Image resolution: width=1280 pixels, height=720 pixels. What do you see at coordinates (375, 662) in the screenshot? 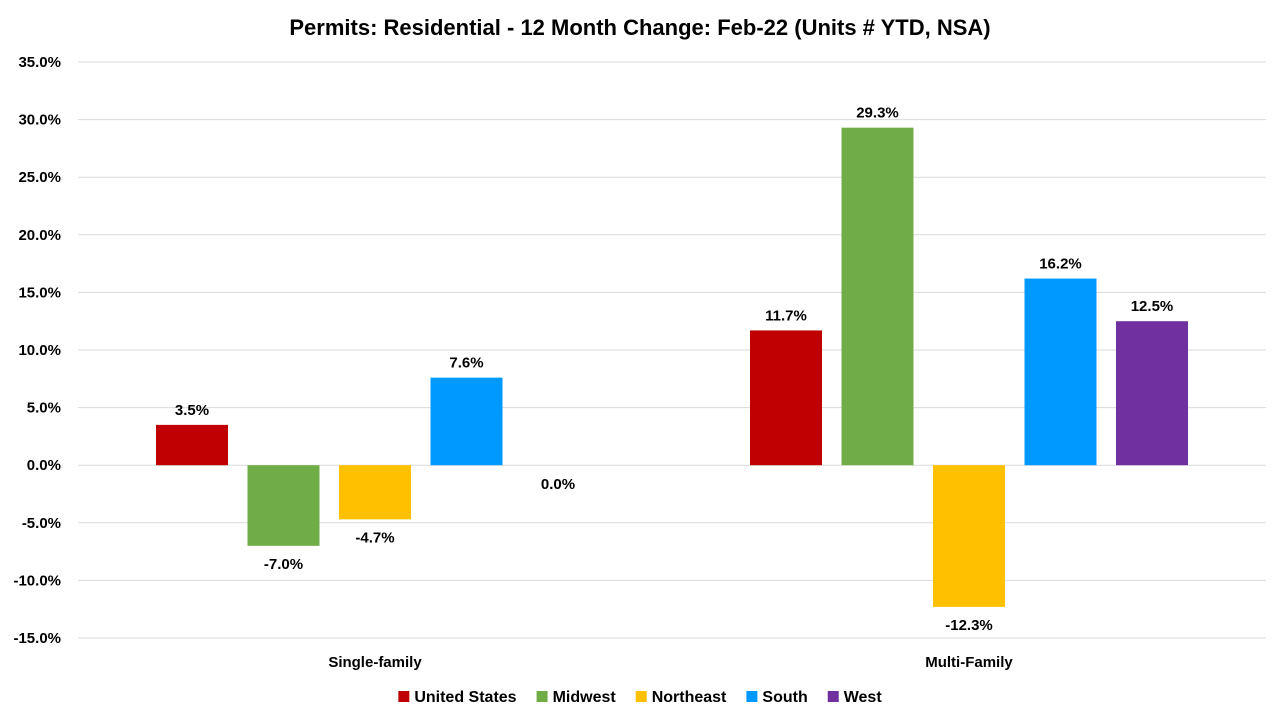
I see `x-category-label: Single-family` at bounding box center [375, 662].